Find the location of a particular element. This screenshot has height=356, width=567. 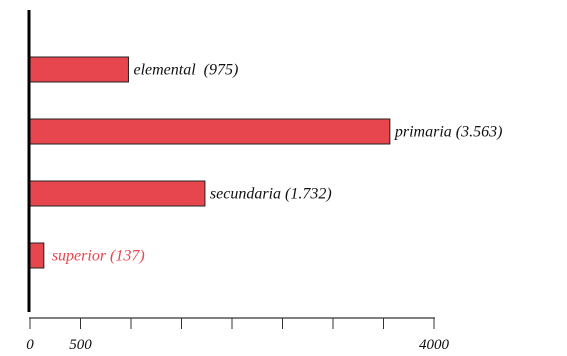

data-label-superior: superior (137) is located at coordinates (98, 256).